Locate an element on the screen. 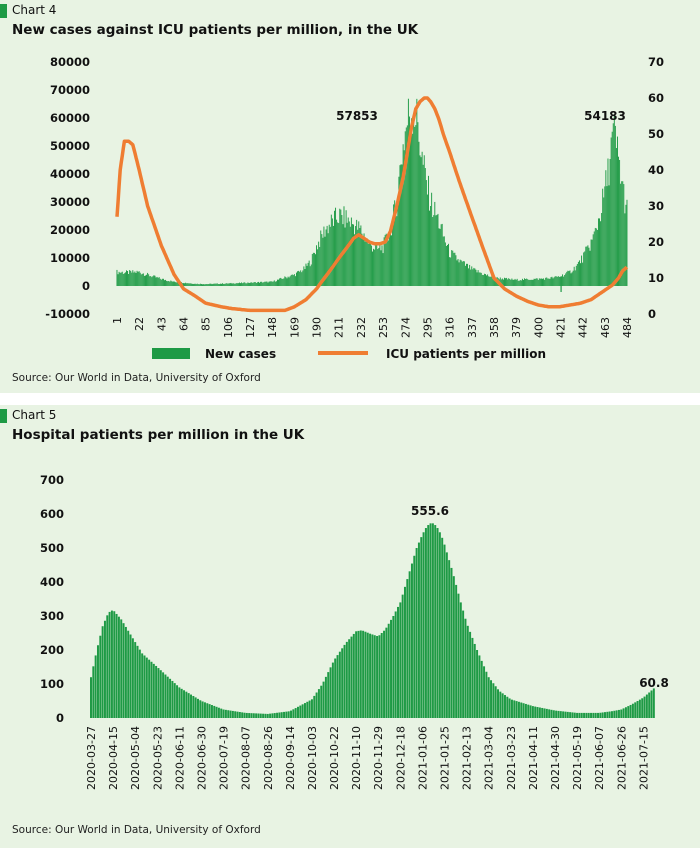 The image size is (700, 848). x-tick-label: 484 is located at coordinates (627, 327).